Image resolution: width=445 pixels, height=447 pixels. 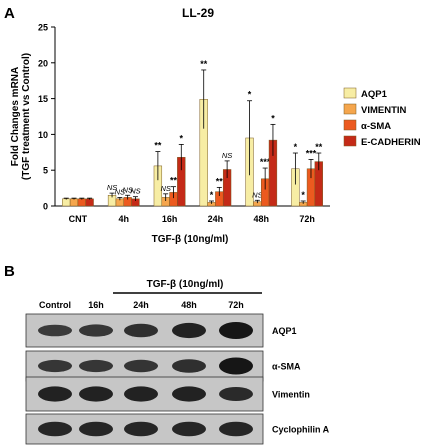 What do you see at coordinates (307, 219) in the screenshot?
I see `x-tick-label: 72h` at bounding box center [307, 219].